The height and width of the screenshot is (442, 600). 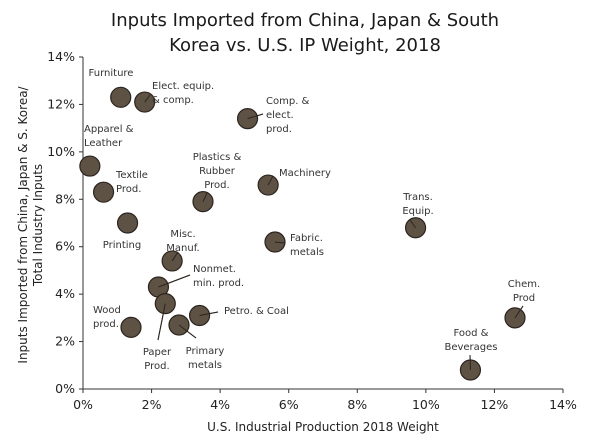 What do you see at coordinates (61, 56) in the screenshot?
I see `y-tick-label: 14%` at bounding box center [61, 56].